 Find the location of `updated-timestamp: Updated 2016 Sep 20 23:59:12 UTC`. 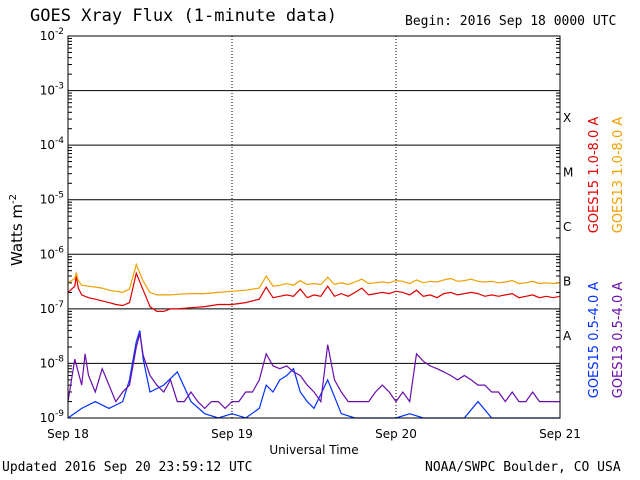

updated-timestamp: Updated 2016 Sep 20 23:59:12 UTC is located at coordinates (127, 467).